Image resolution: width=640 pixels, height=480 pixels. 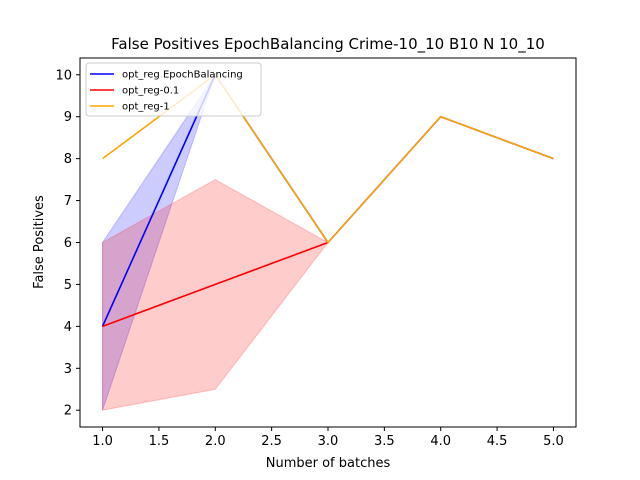 What do you see at coordinates (146, 107) in the screenshot?
I see `legend-label-opt-reg-1: opt_reg-1` at bounding box center [146, 107].